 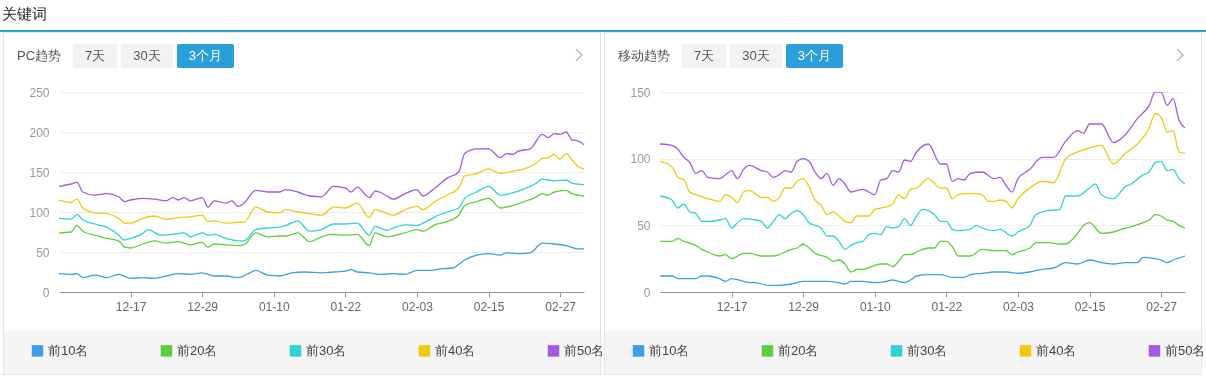 I want to click on text: 关键词, so click(x=603, y=16).